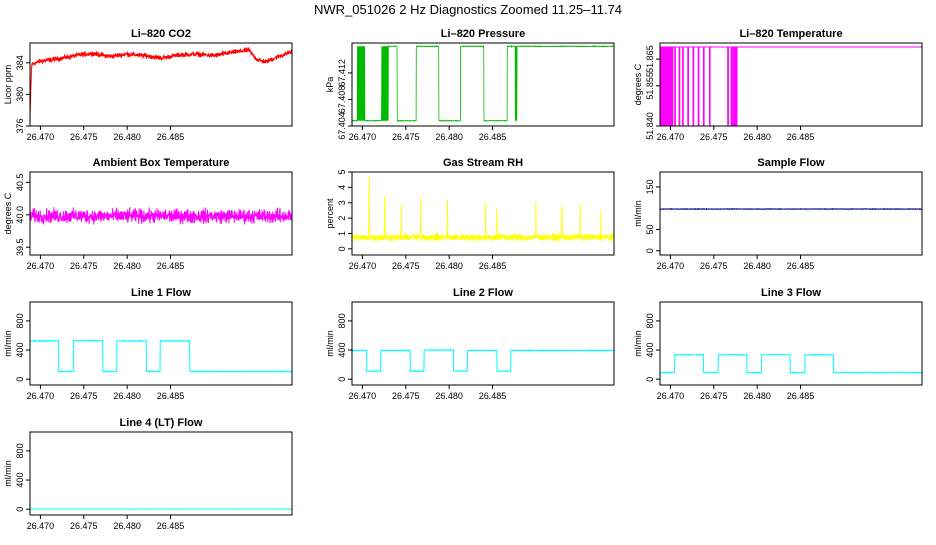  I want to click on panel-title: Sample Flow, so click(791, 163).